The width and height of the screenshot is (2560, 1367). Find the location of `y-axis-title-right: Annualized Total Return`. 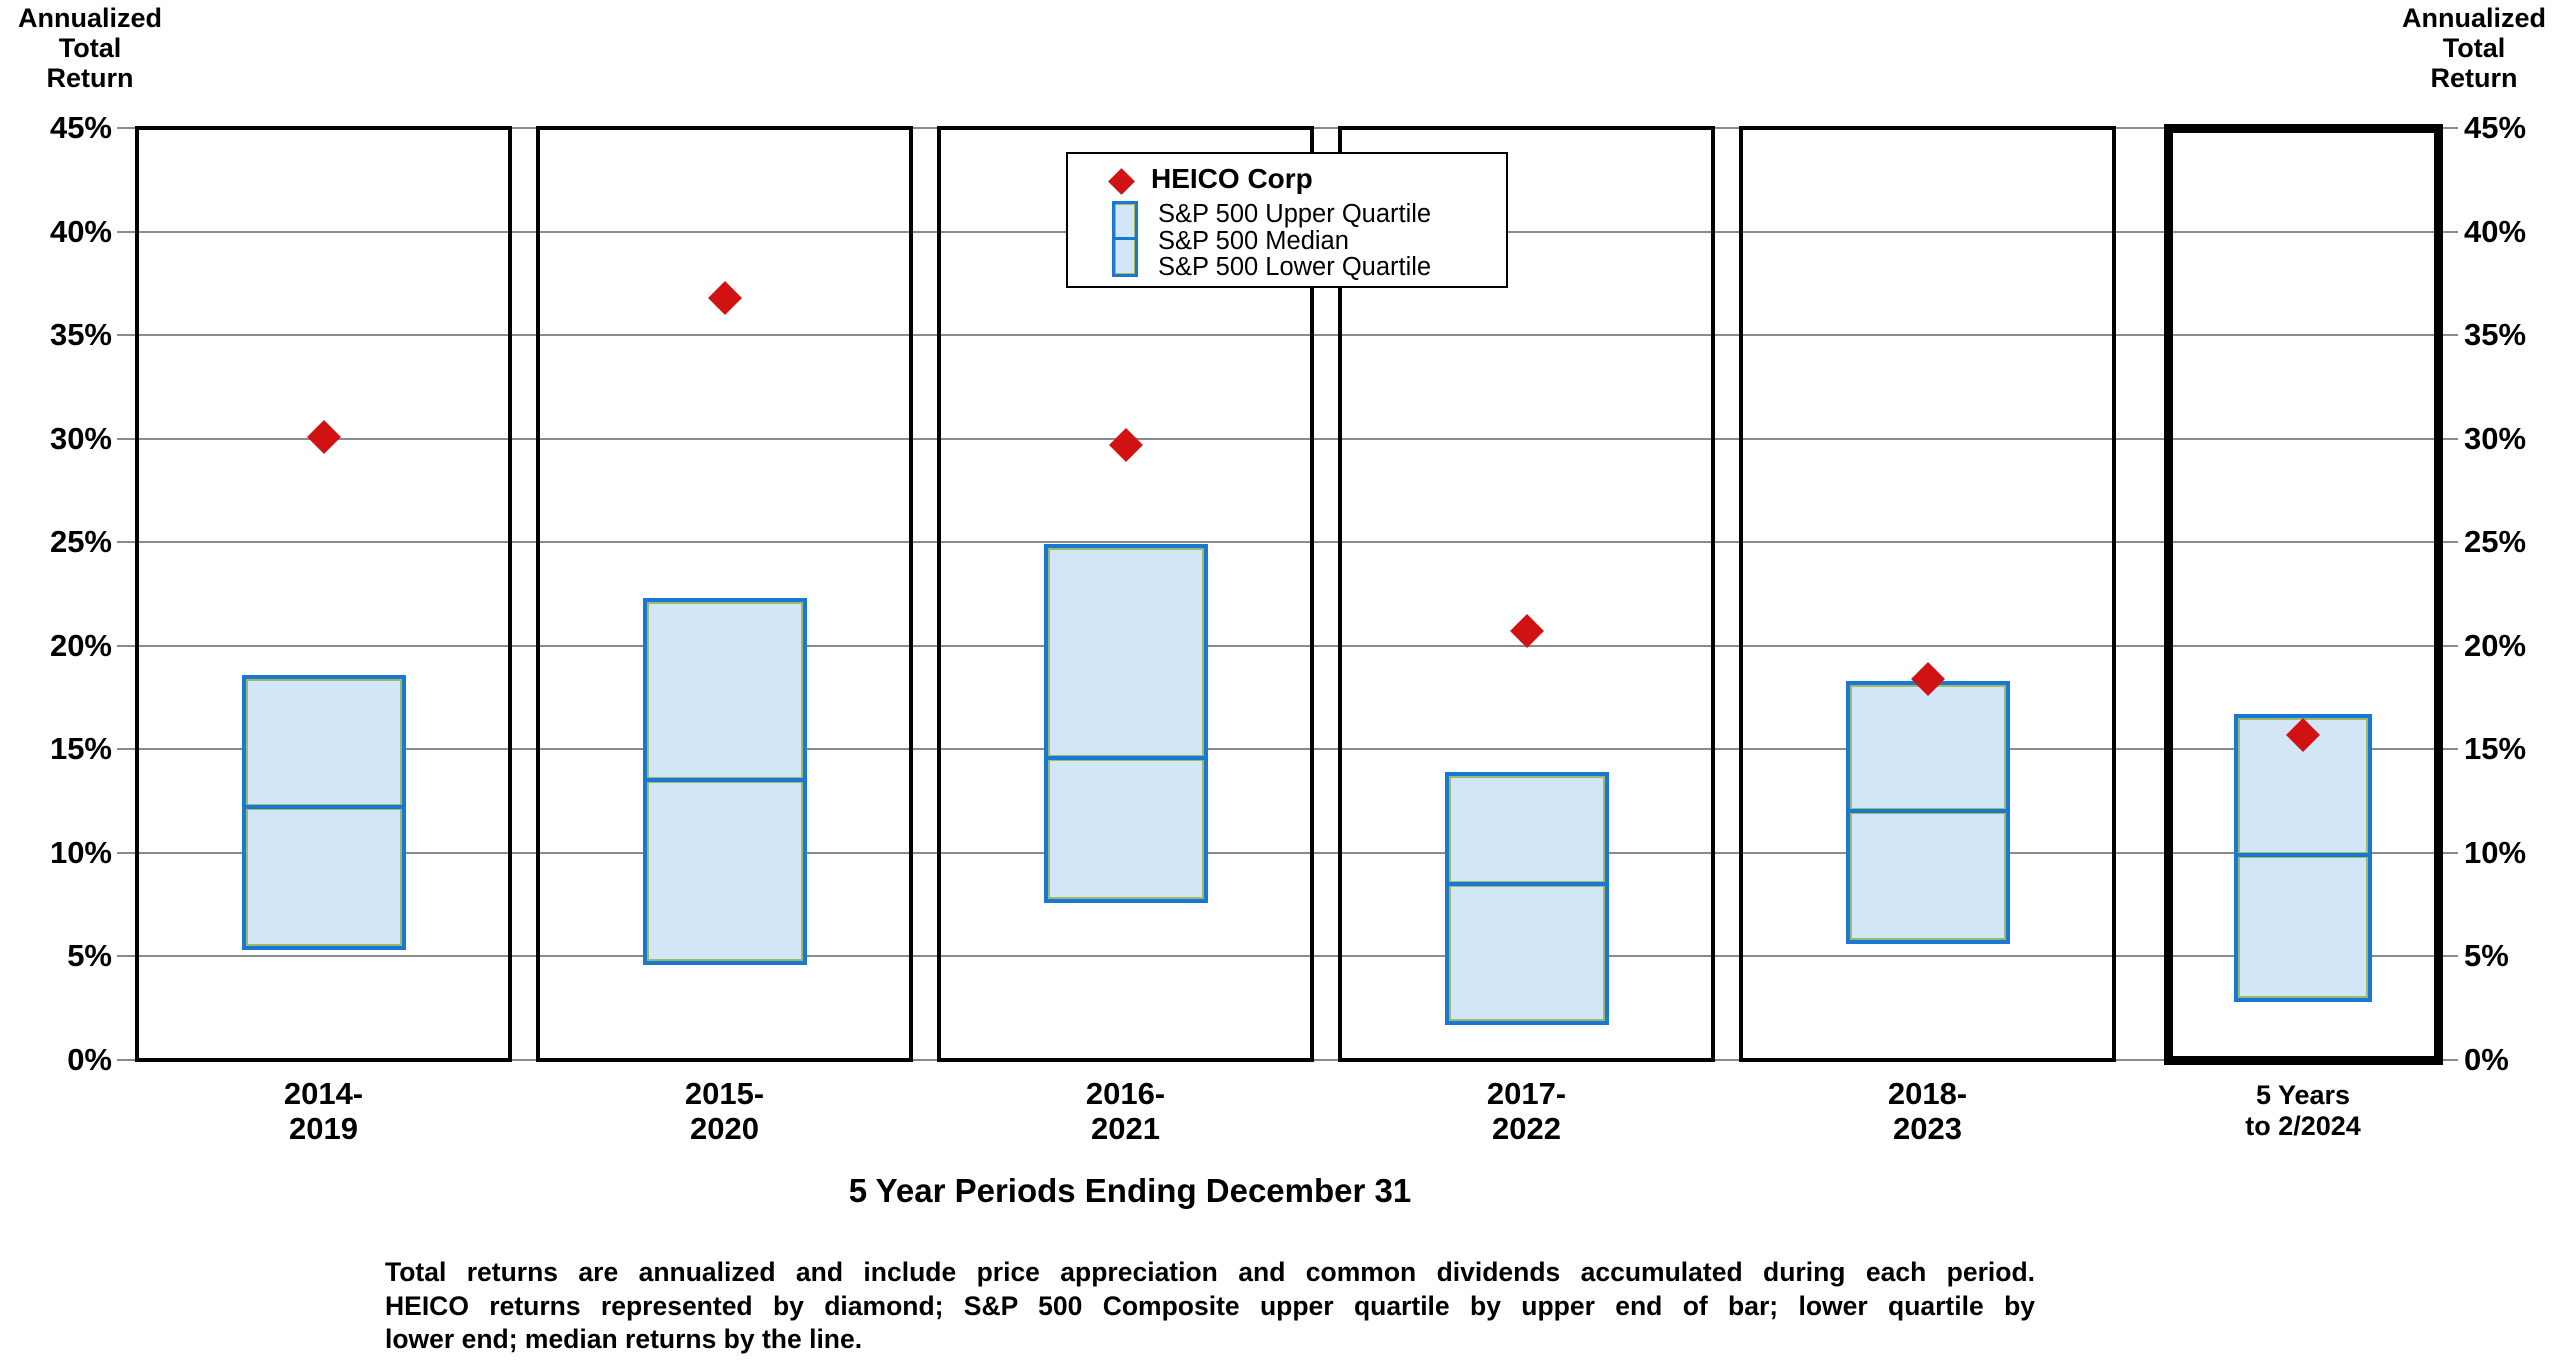

y-axis-title-right: Annualized Total Return is located at coordinates (2473, 48).